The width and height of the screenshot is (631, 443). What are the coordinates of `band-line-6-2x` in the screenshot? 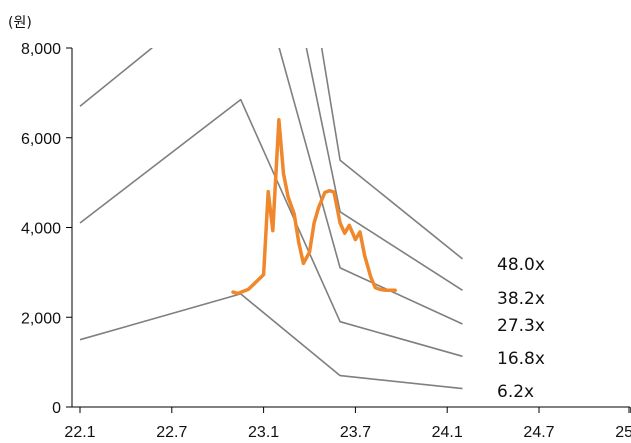 It's located at (271, 341).